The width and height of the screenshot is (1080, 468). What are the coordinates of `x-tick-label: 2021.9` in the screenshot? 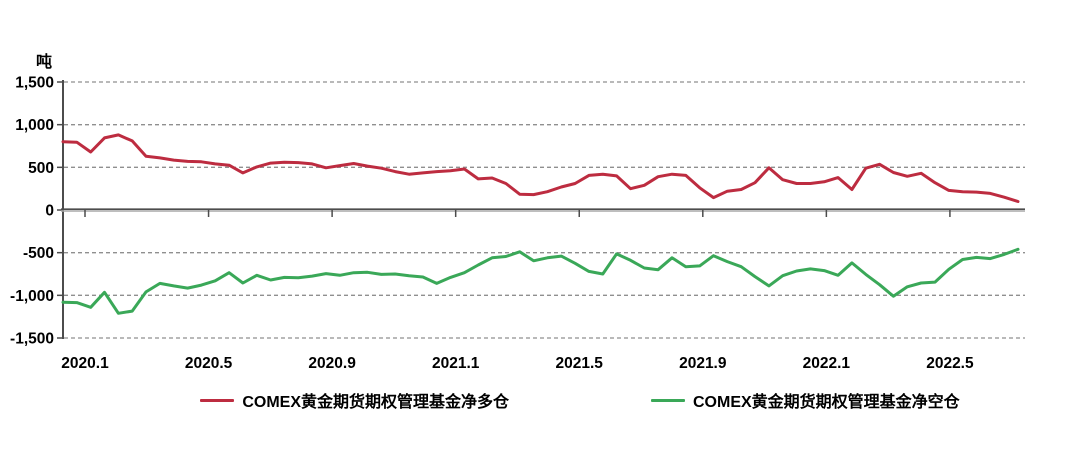 It's located at (703, 363).